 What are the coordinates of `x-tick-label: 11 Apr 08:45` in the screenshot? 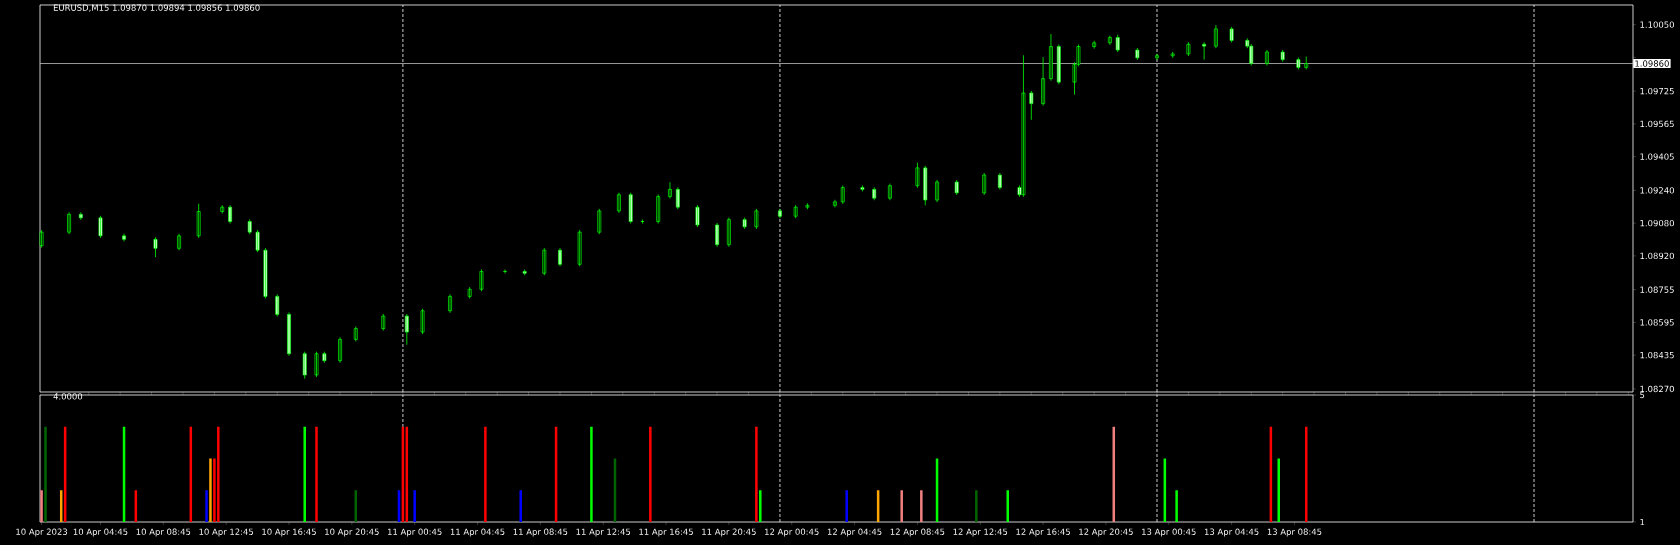 It's located at (540, 532).